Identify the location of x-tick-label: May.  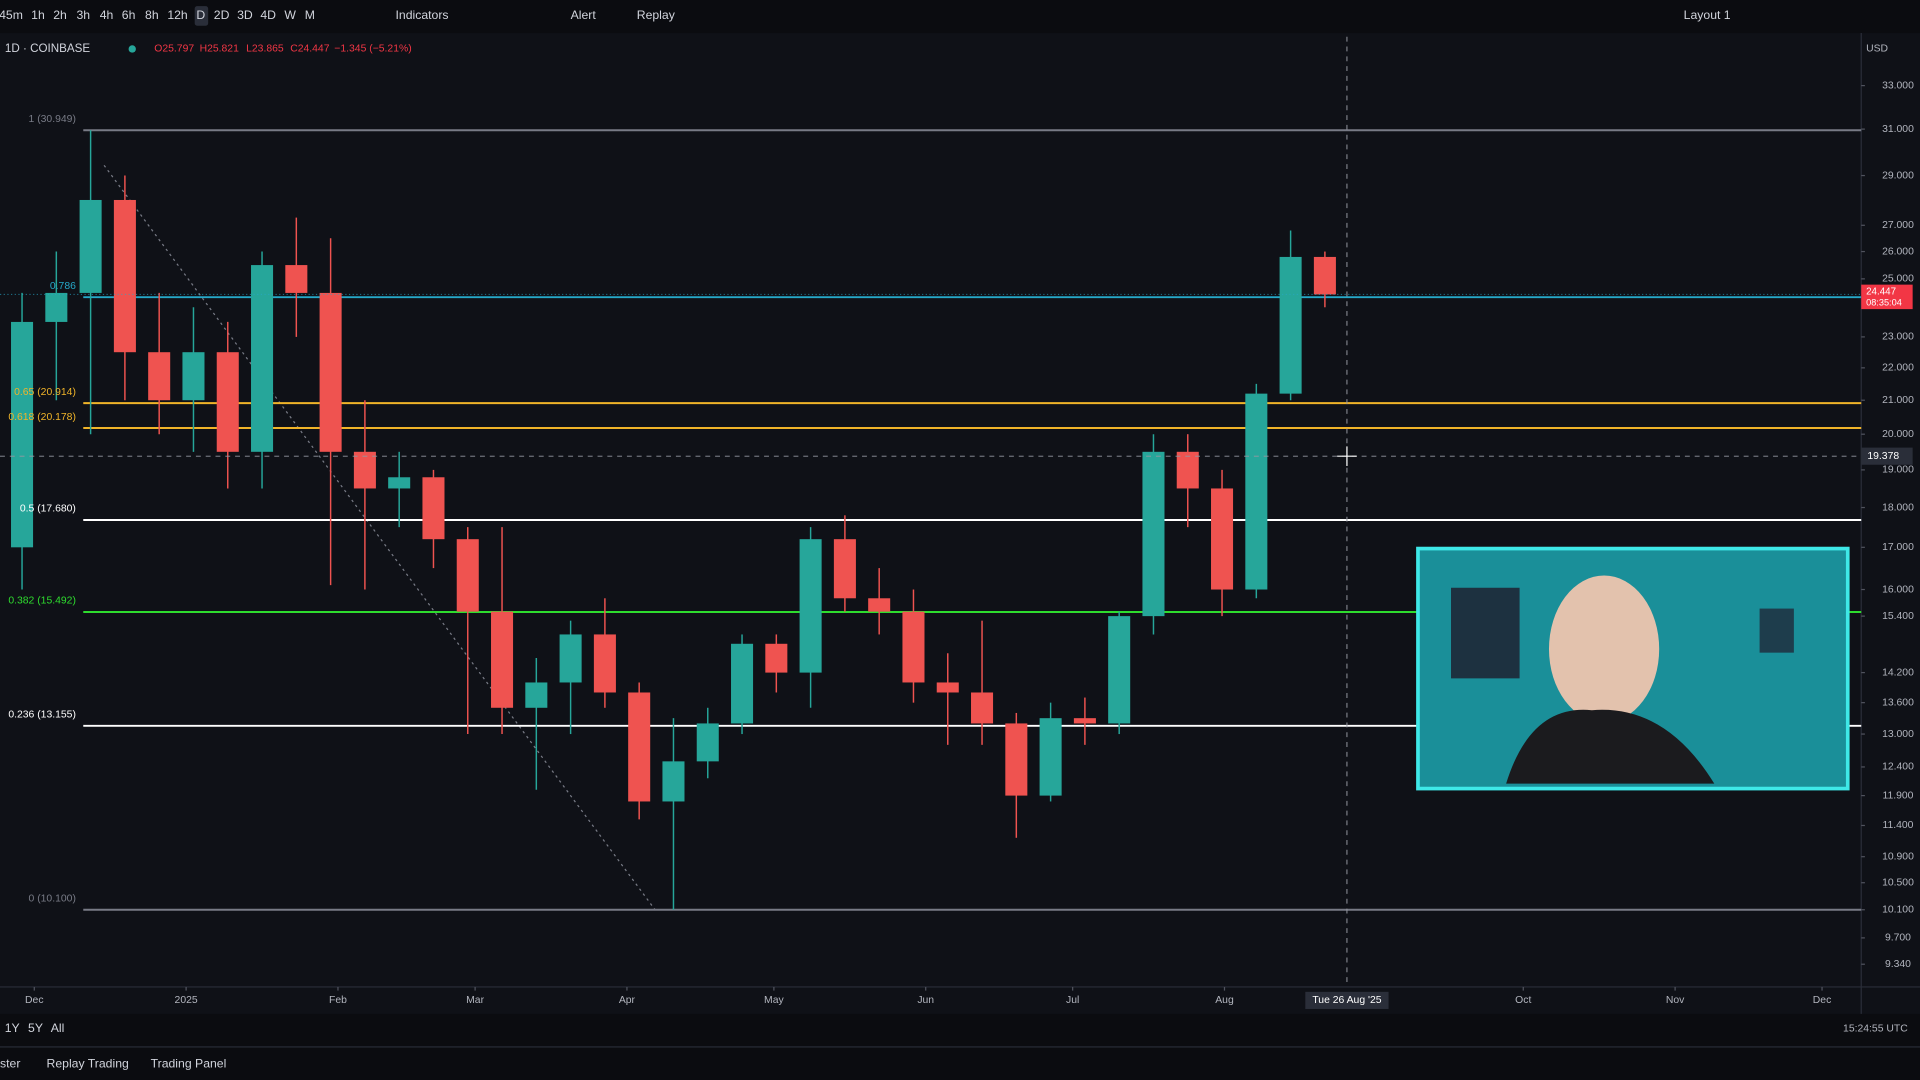
(774, 1000).